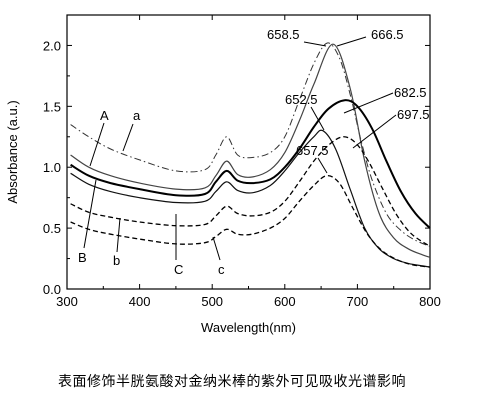 The image size is (487, 400). I want to click on curve-label-b: b, so click(116, 260).